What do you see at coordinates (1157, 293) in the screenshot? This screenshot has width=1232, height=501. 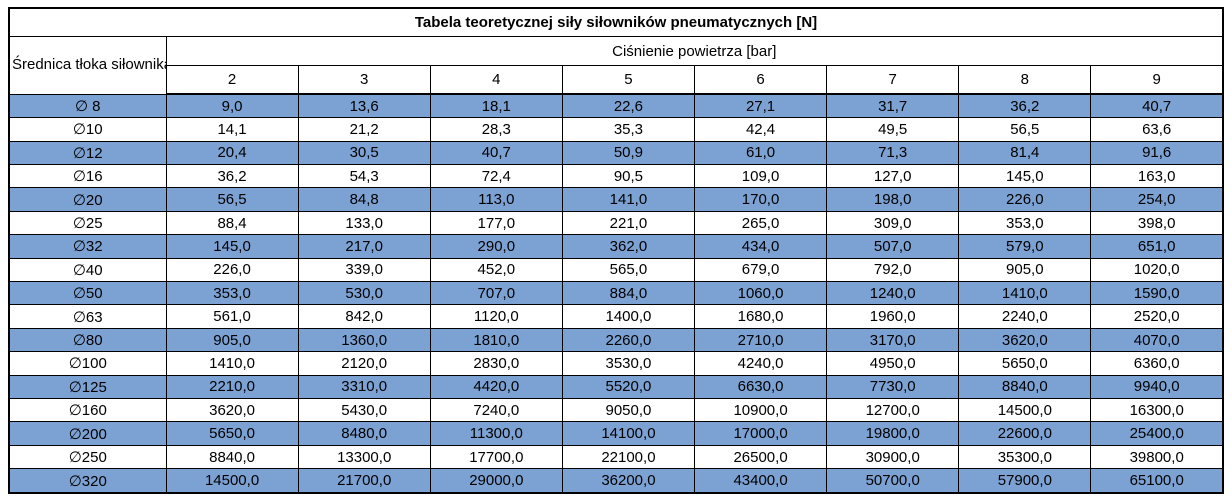 I see `force-value-cell: 1590,0` at bounding box center [1157, 293].